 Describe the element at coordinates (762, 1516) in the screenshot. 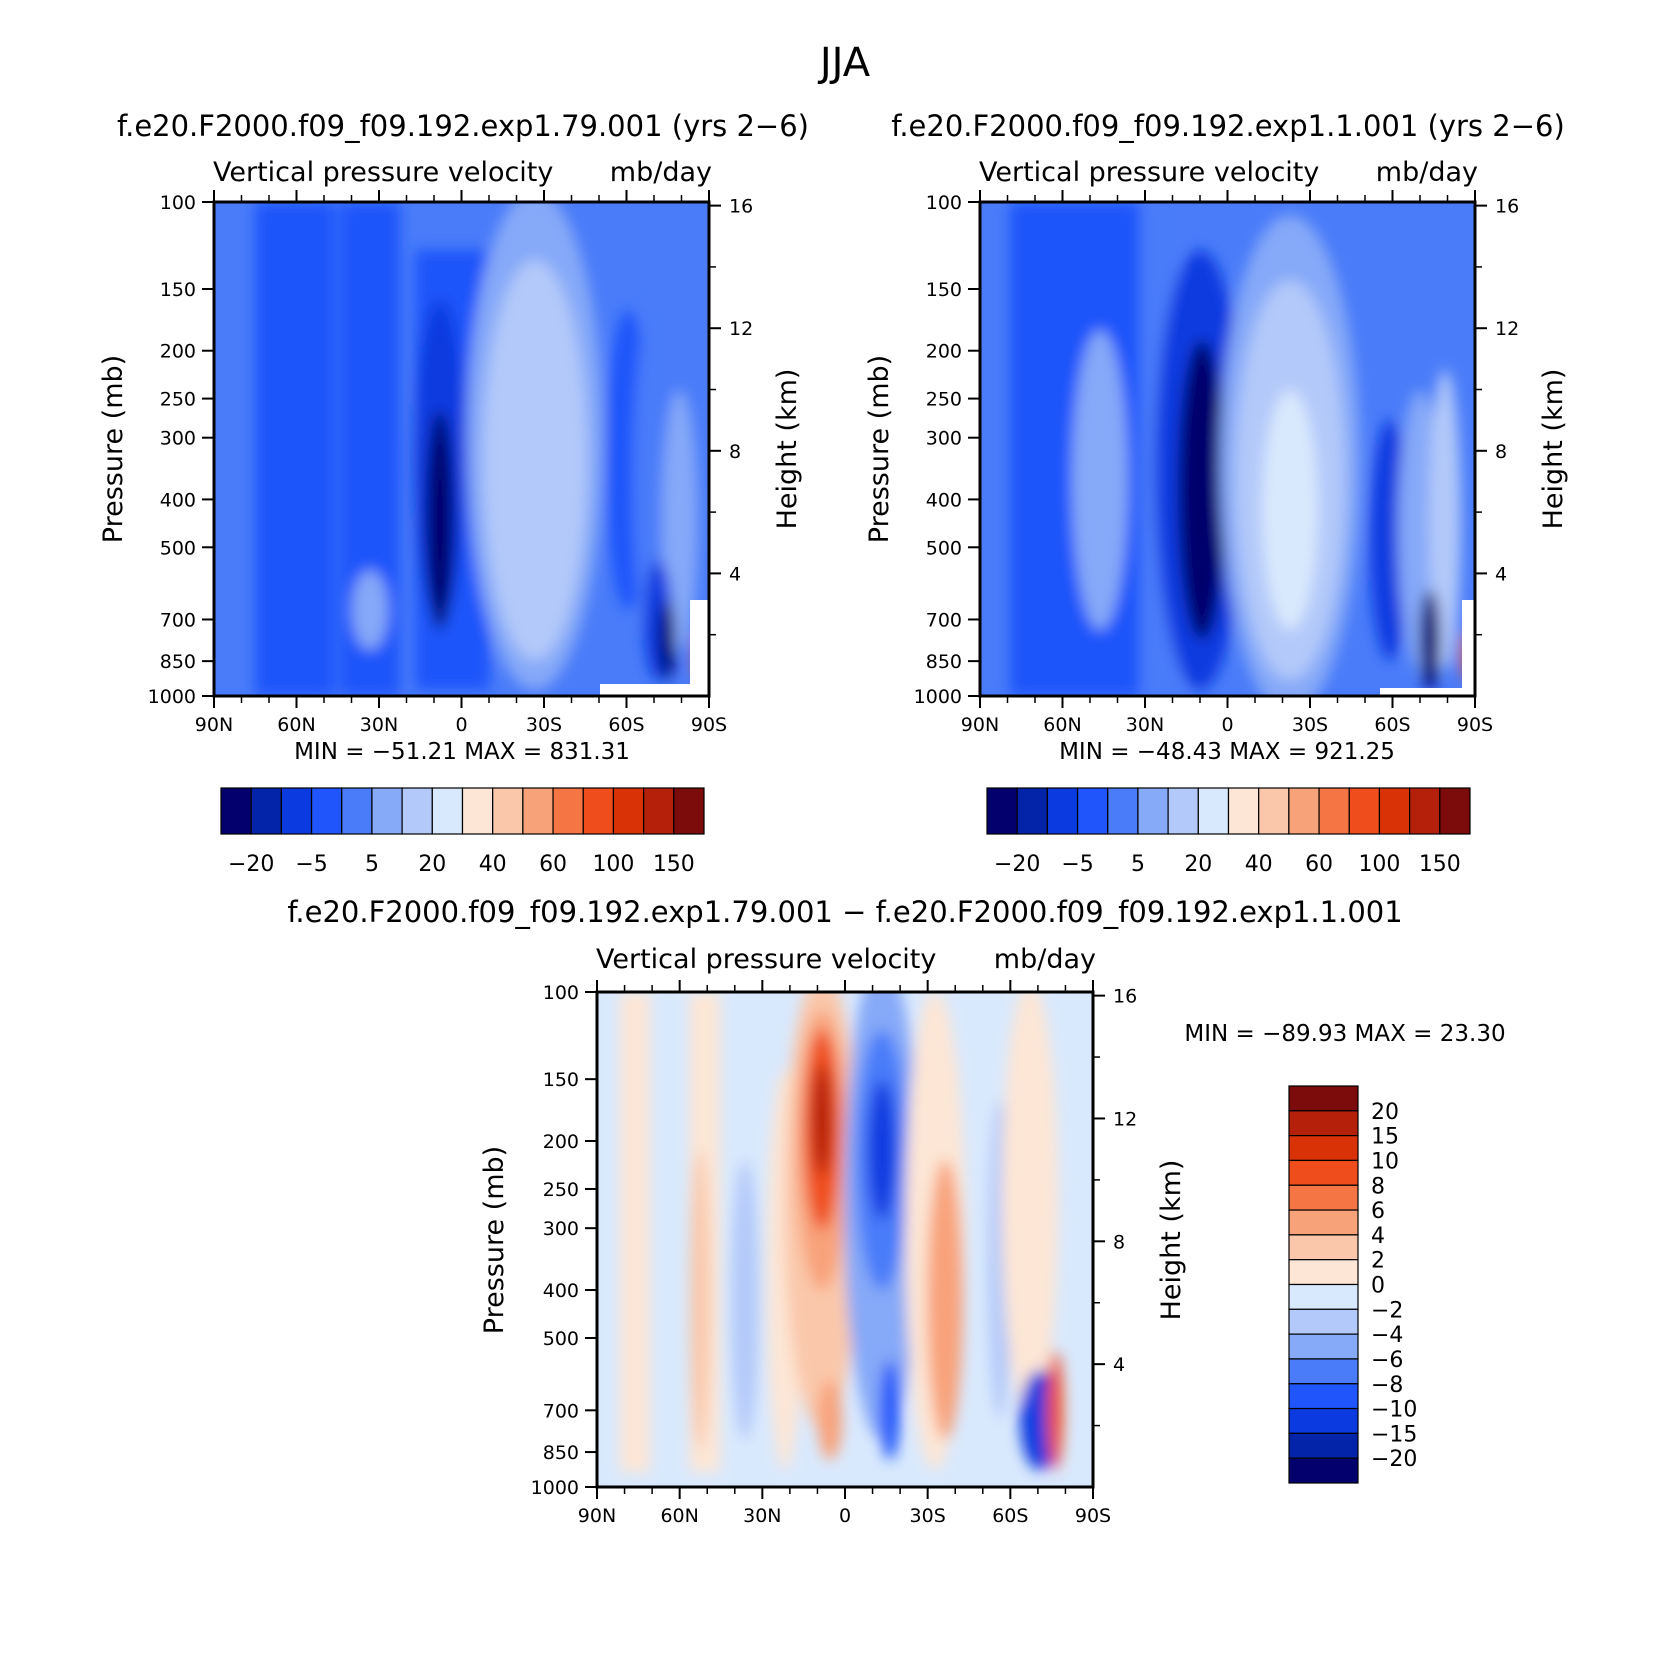

I see `panel-diff-lat-tick-label: 30N` at that location.